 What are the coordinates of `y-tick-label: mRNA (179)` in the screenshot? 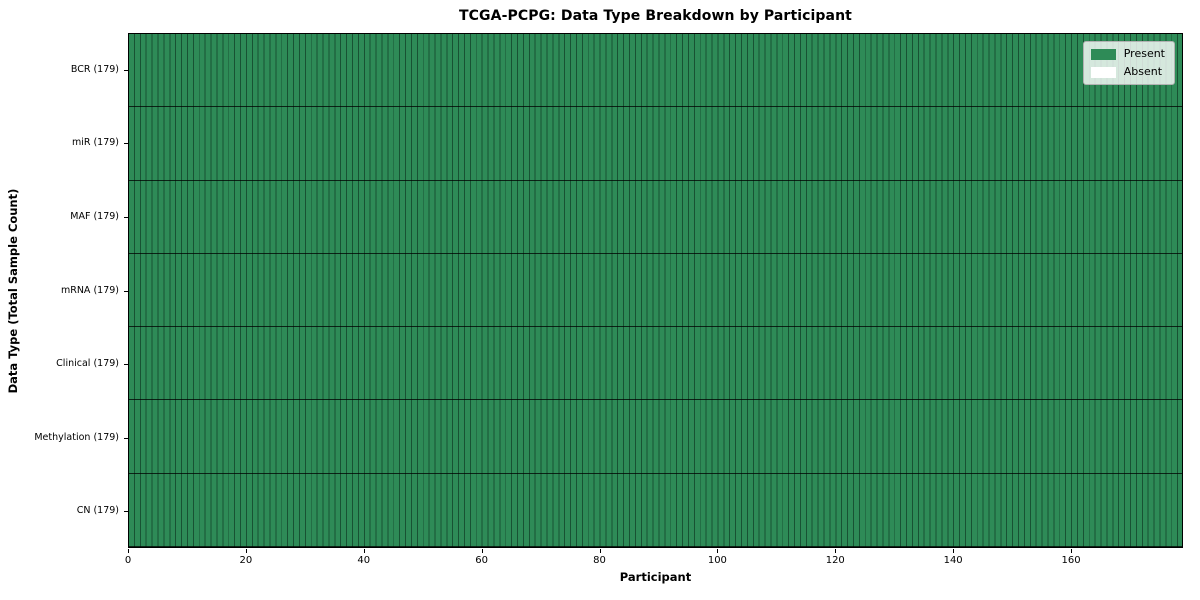 It's located at (89, 290).